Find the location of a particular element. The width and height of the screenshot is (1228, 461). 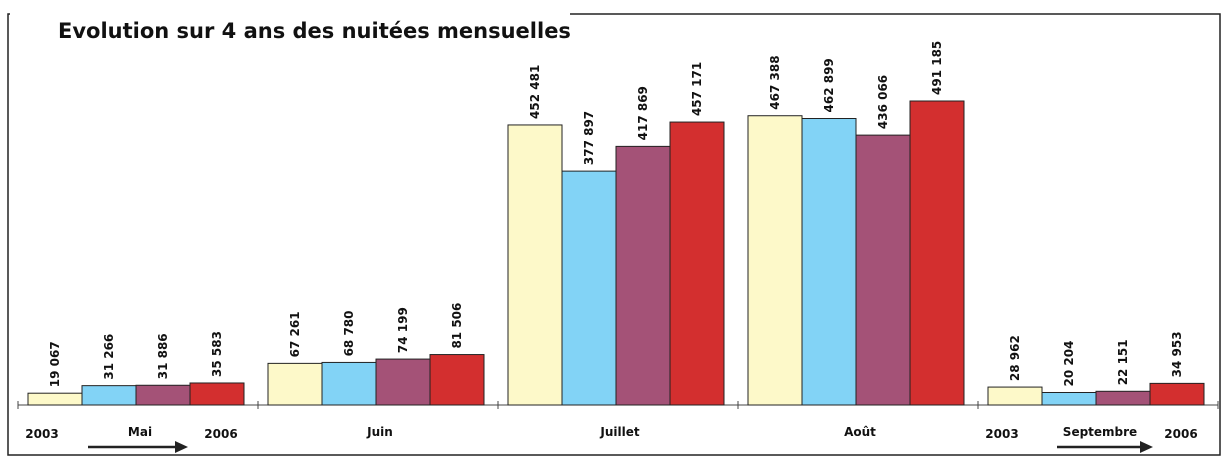

value-label: 491 185 is located at coordinates (937, 68).